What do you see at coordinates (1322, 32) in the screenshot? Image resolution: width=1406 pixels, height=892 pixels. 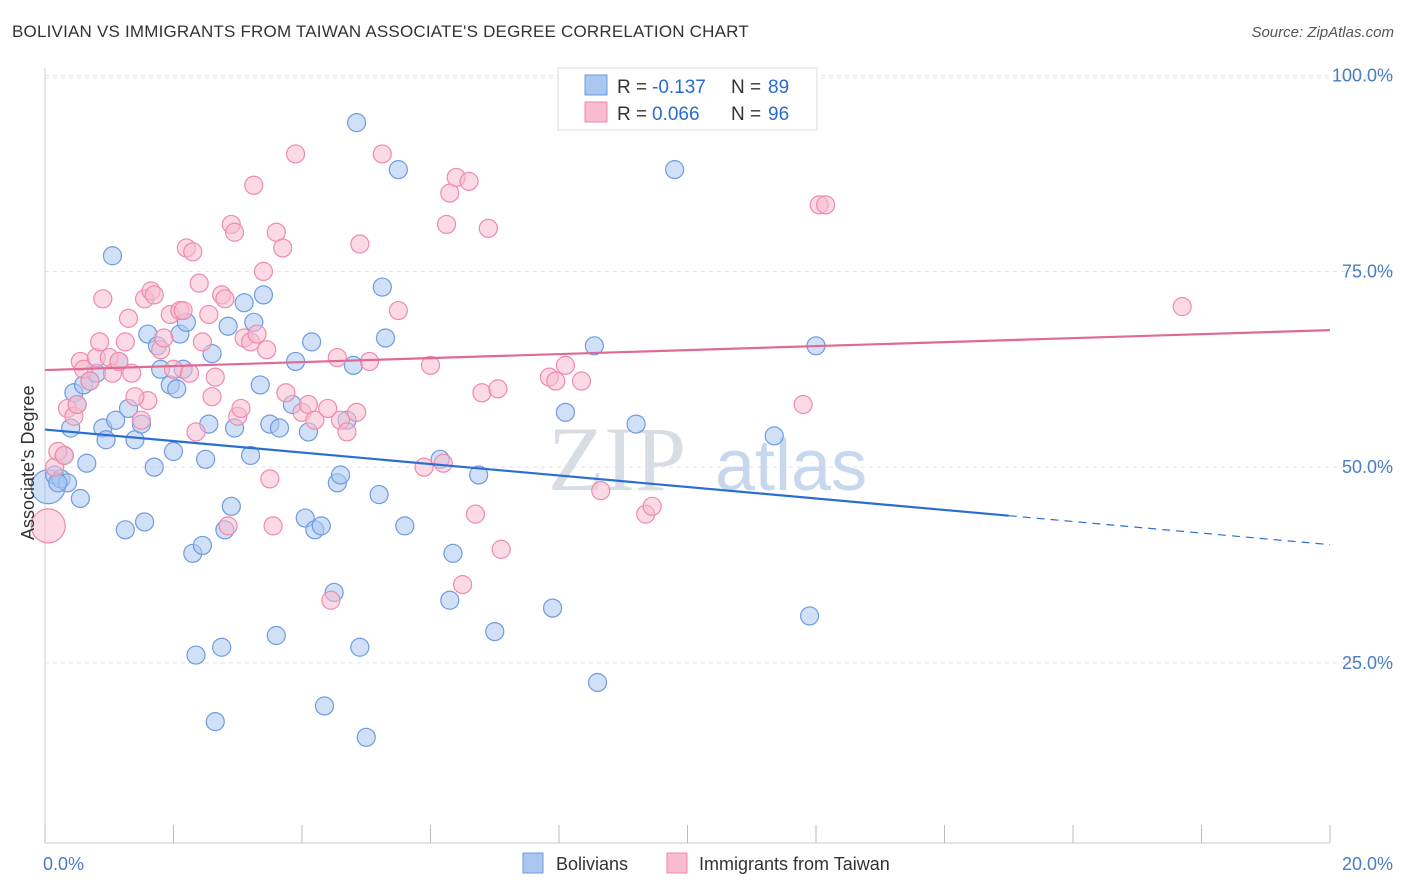 I see `source-label: Source: ZipAtlas.com` at bounding box center [1322, 32].